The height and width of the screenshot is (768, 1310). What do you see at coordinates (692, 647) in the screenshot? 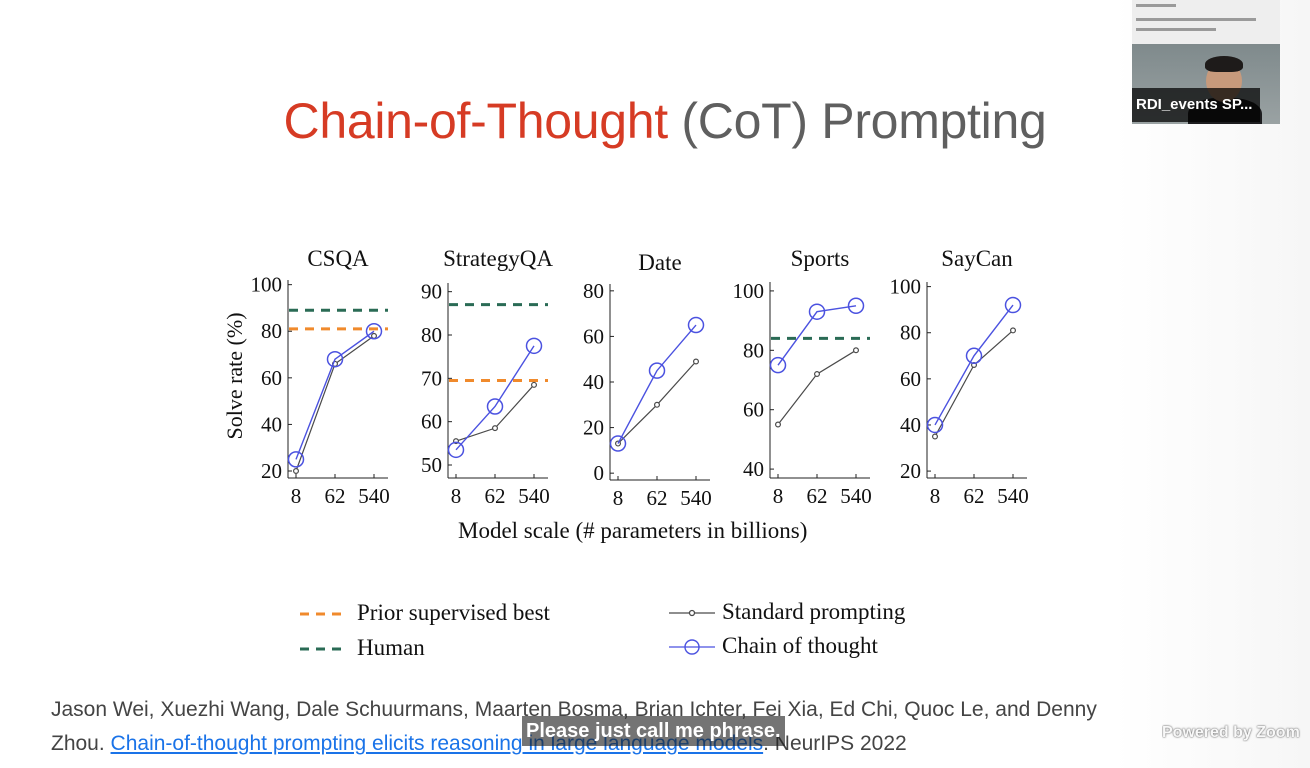
I see `legend-cot-swatch` at bounding box center [692, 647].